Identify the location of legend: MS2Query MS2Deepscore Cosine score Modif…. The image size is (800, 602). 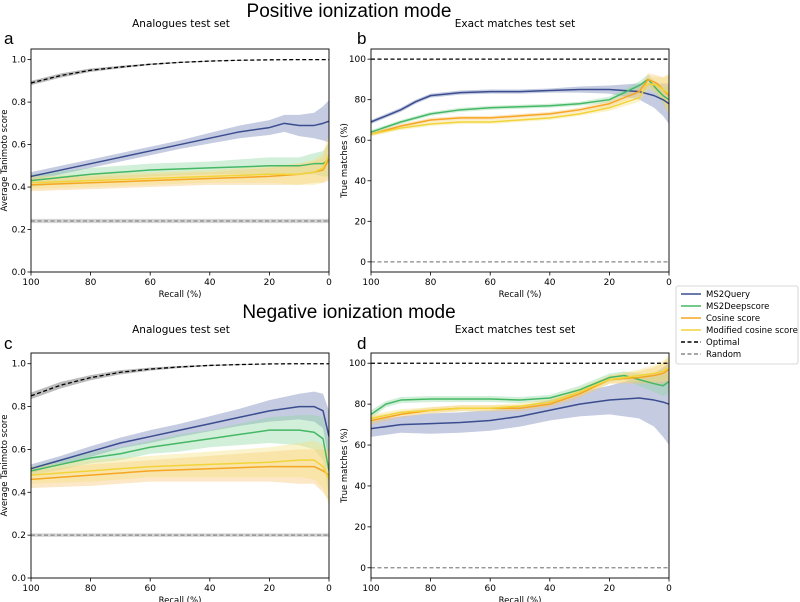
(737, 325).